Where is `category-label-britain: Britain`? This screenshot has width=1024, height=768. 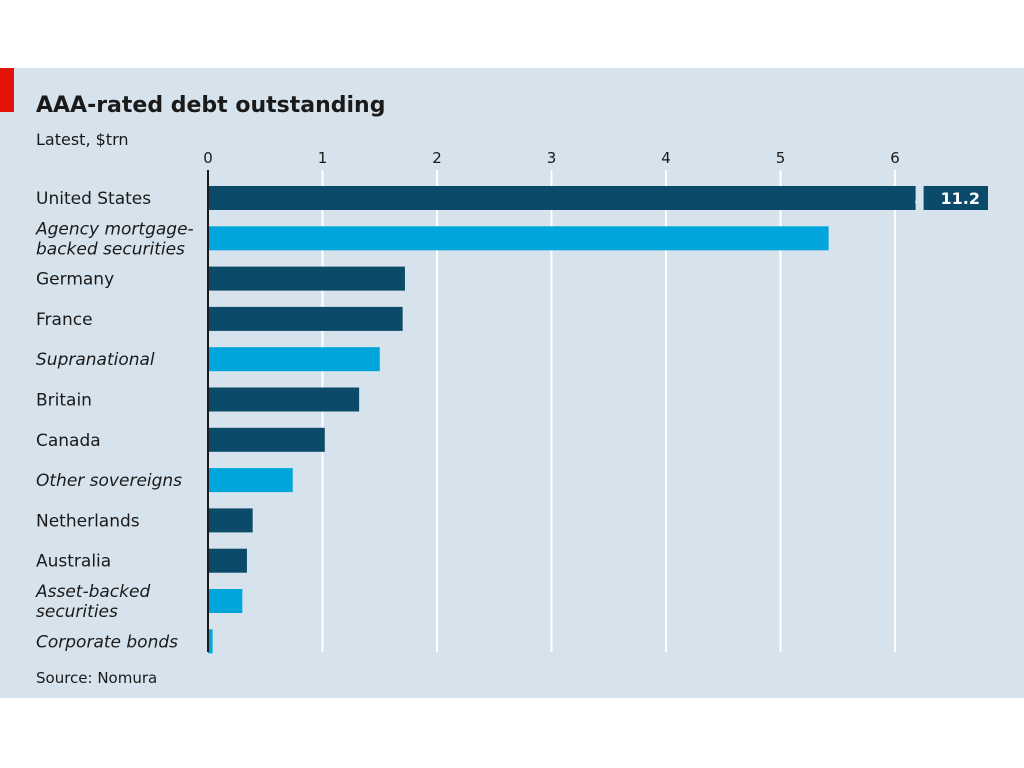 category-label-britain: Britain is located at coordinates (64, 401).